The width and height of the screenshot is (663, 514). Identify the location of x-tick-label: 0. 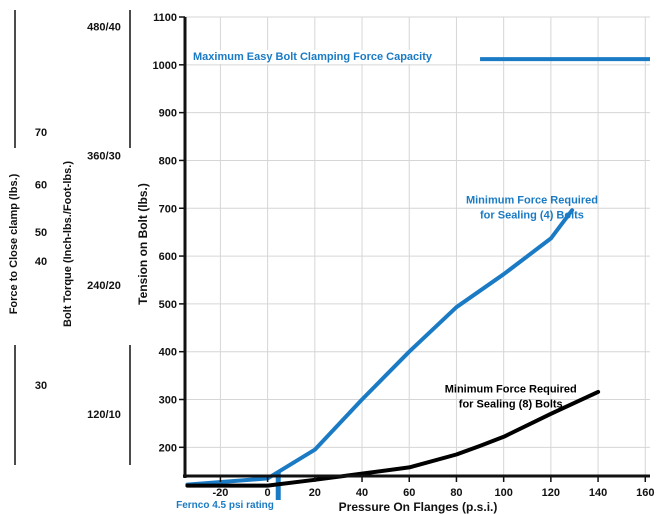
(268, 493).